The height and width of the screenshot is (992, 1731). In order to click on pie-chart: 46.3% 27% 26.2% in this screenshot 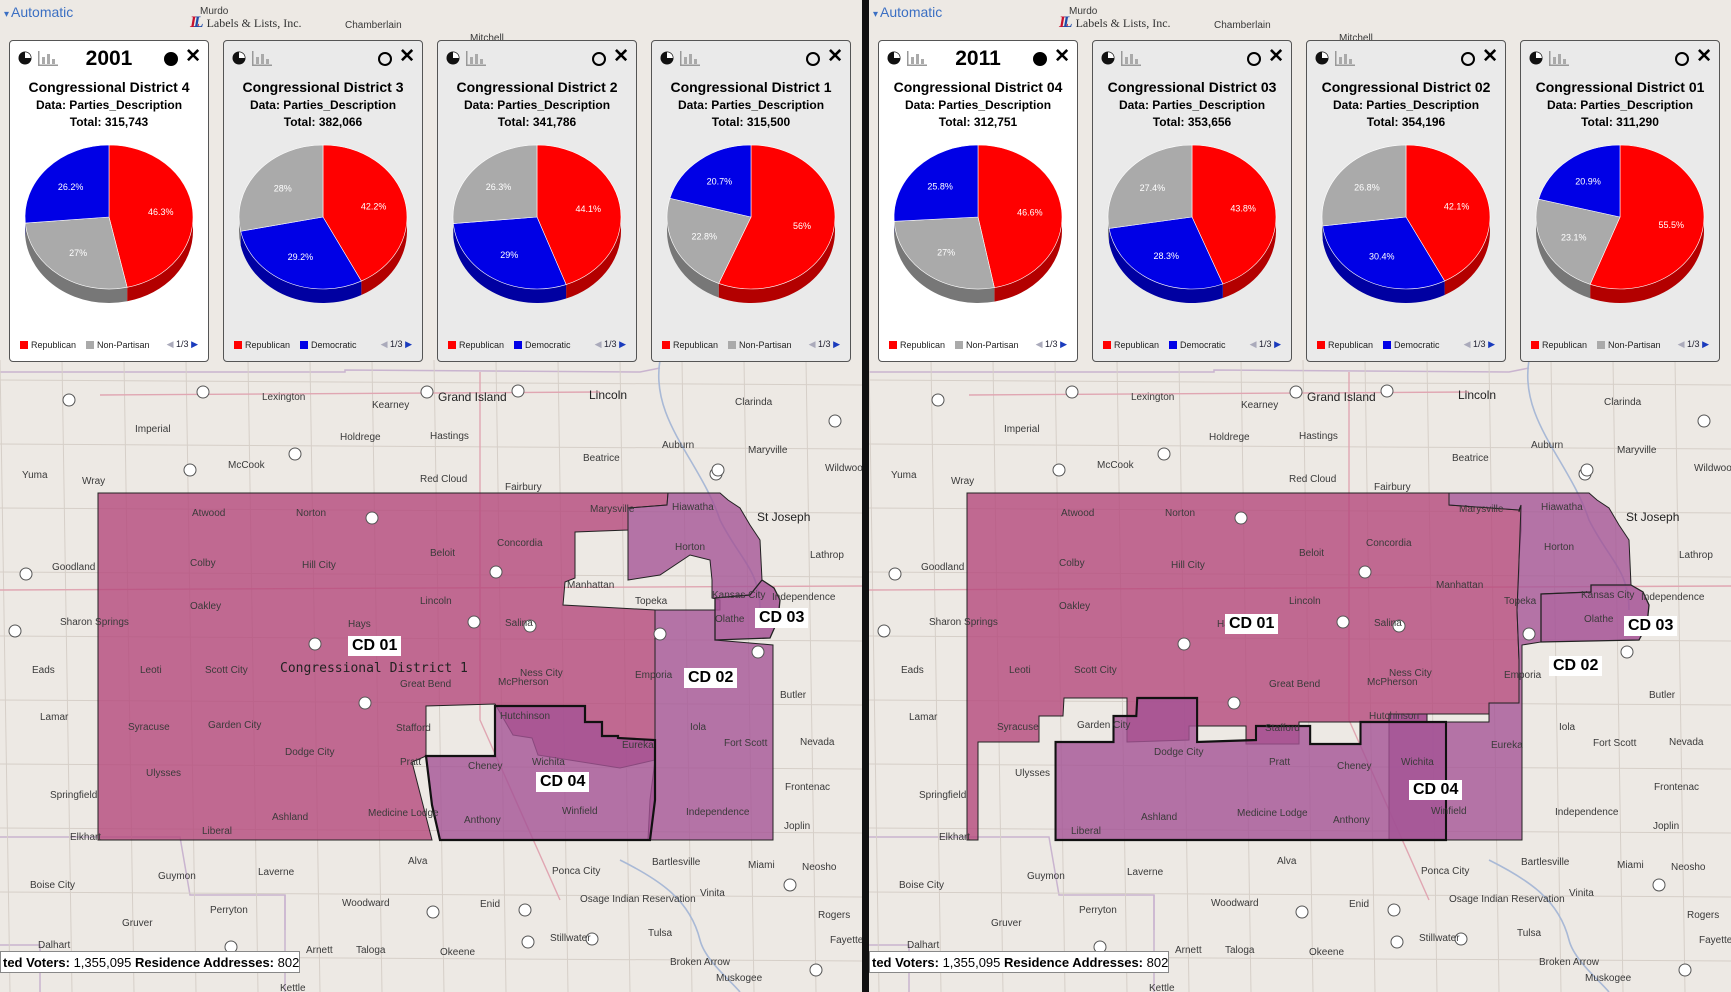, I will do `click(109, 234)`.